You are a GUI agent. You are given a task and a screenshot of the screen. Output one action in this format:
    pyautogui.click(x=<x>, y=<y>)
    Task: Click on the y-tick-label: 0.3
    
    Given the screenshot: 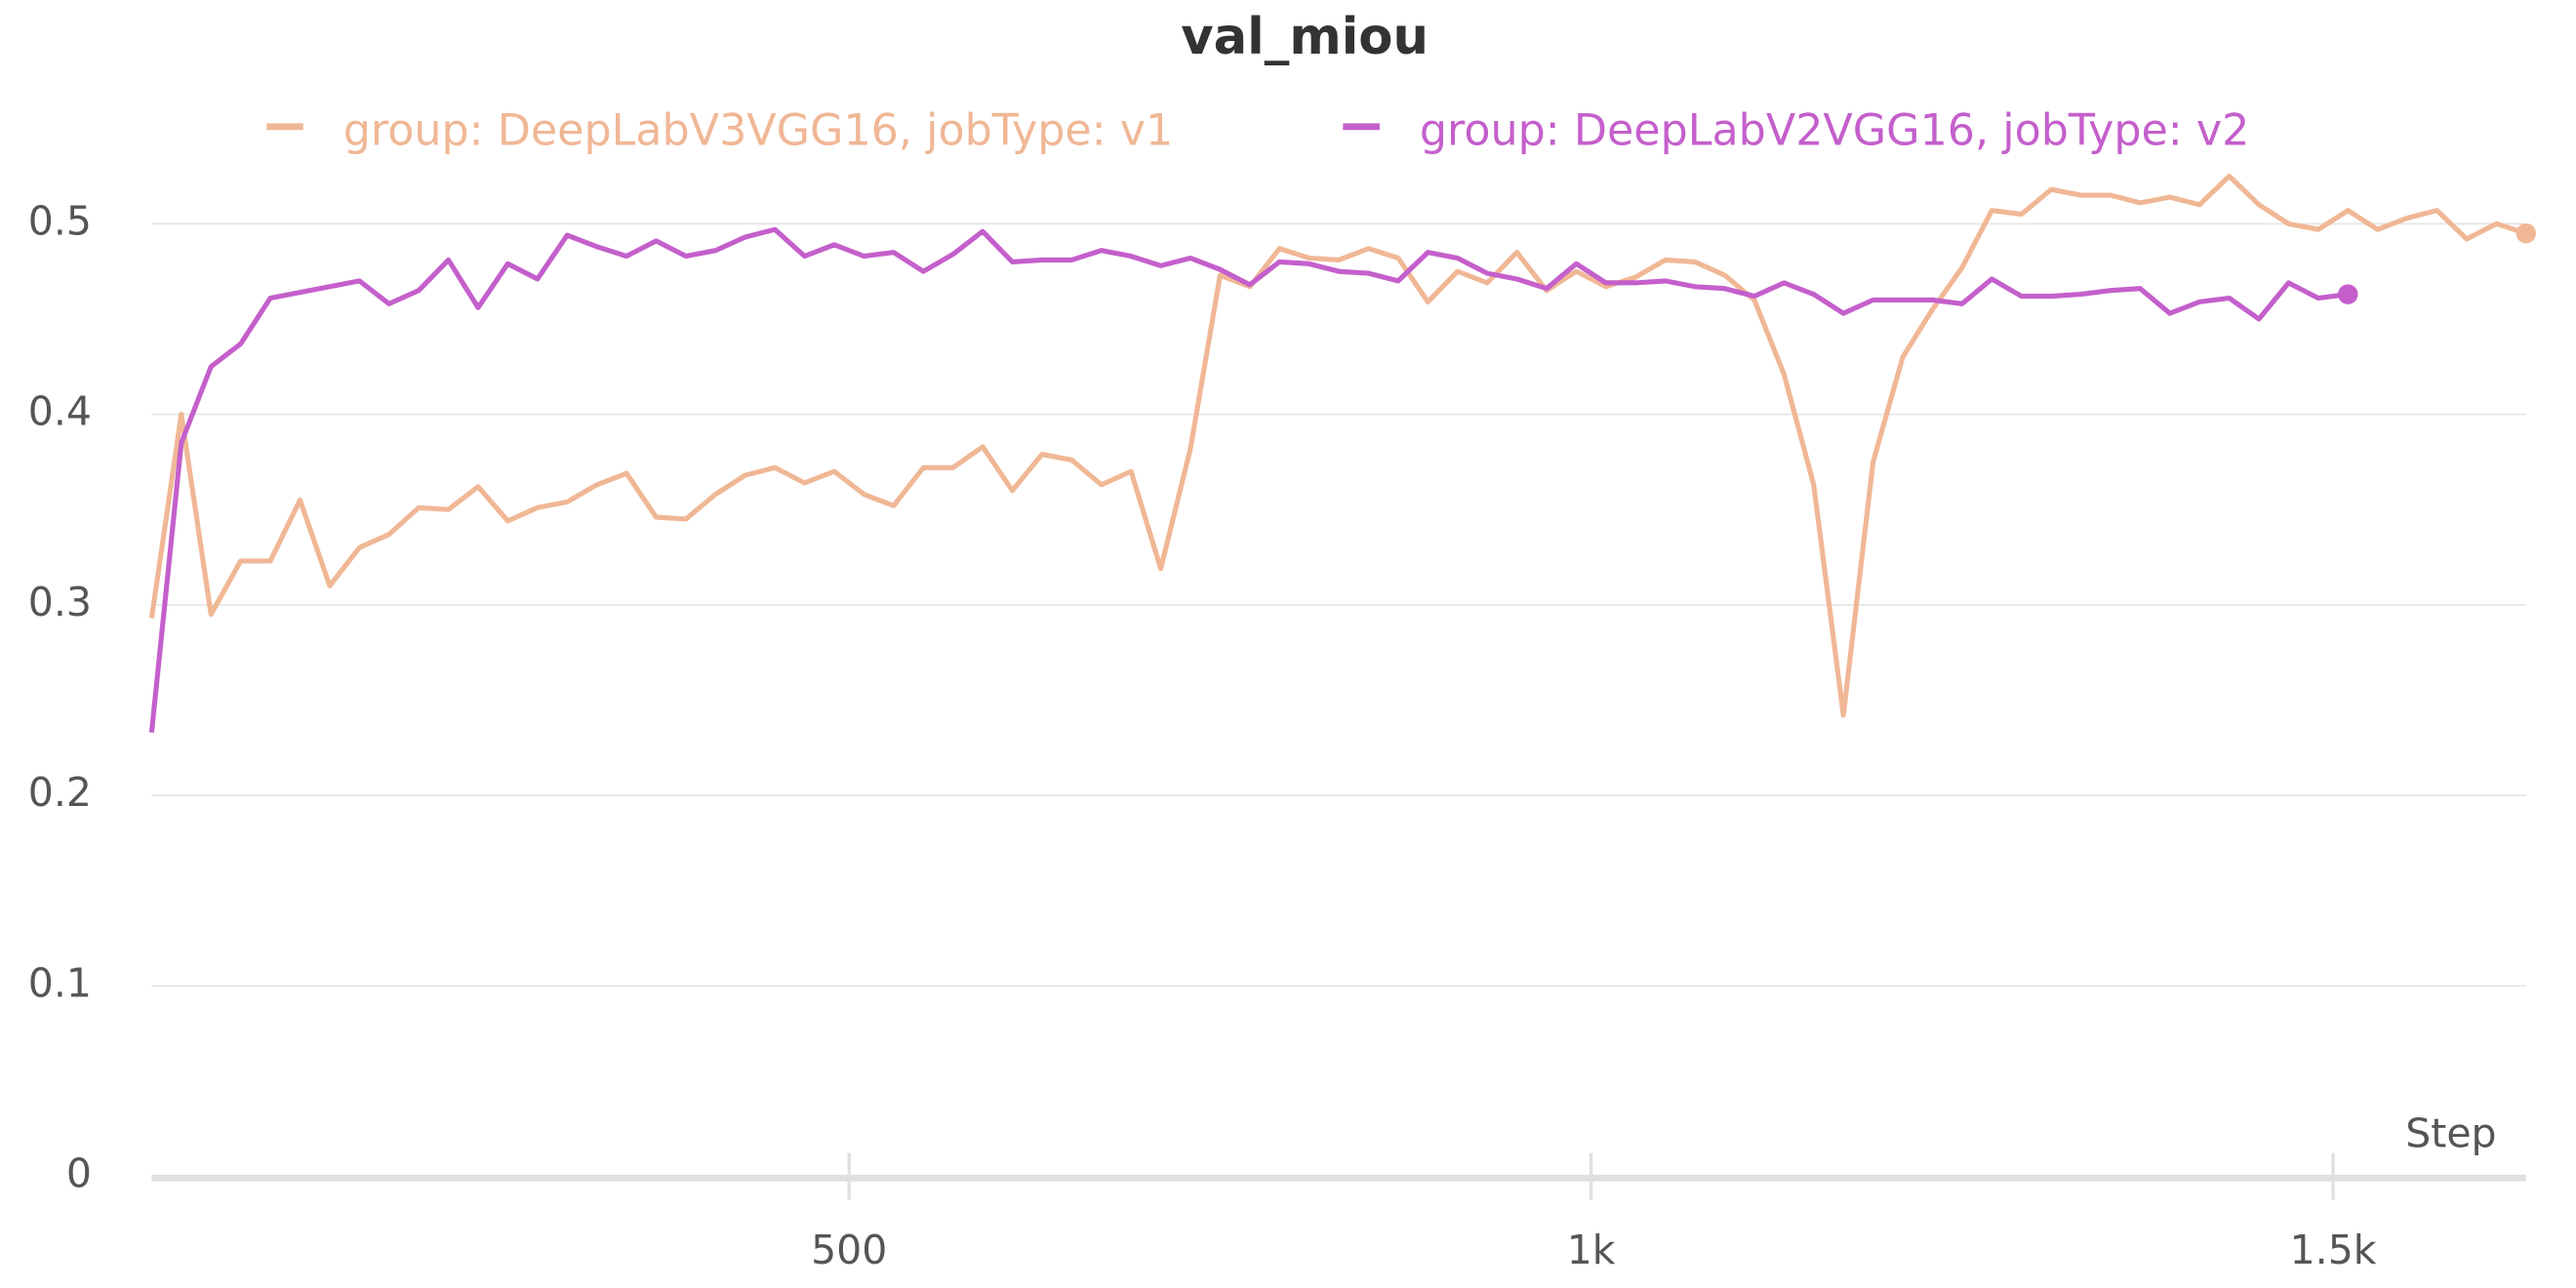 What is the action you would take?
    pyautogui.click(x=60, y=602)
    